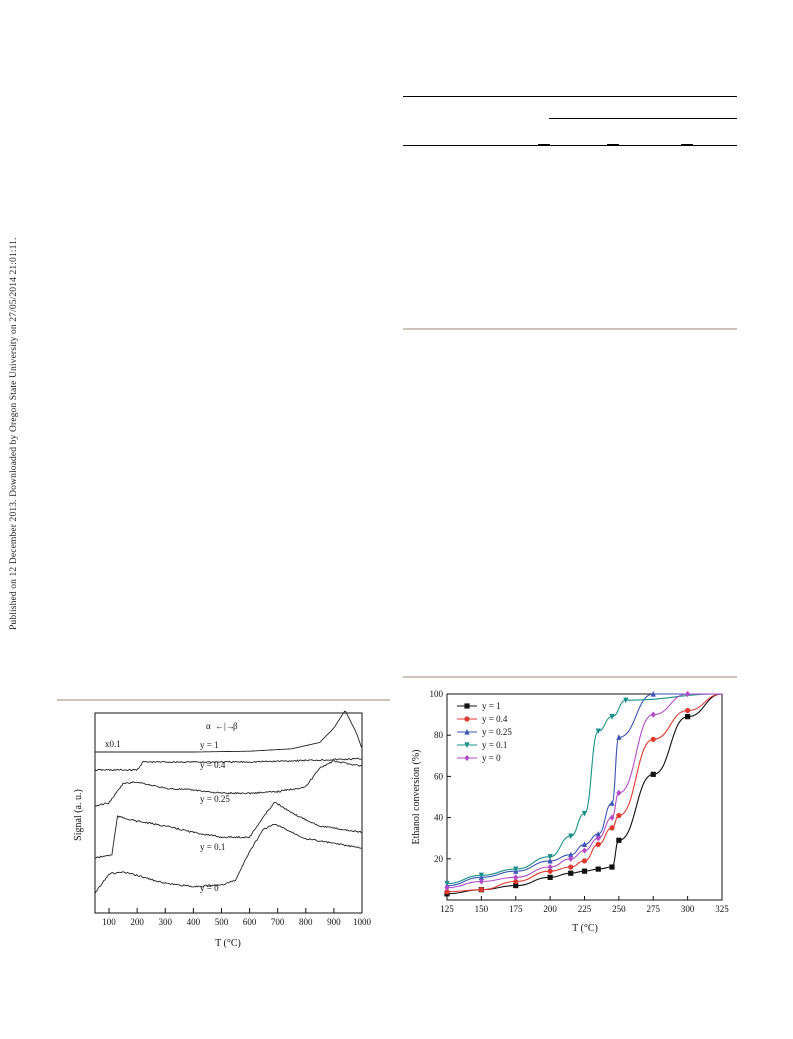 Image resolution: width=793 pixels, height=1039 pixels. I want to click on x-tick-label: 1000, so click(362, 922).